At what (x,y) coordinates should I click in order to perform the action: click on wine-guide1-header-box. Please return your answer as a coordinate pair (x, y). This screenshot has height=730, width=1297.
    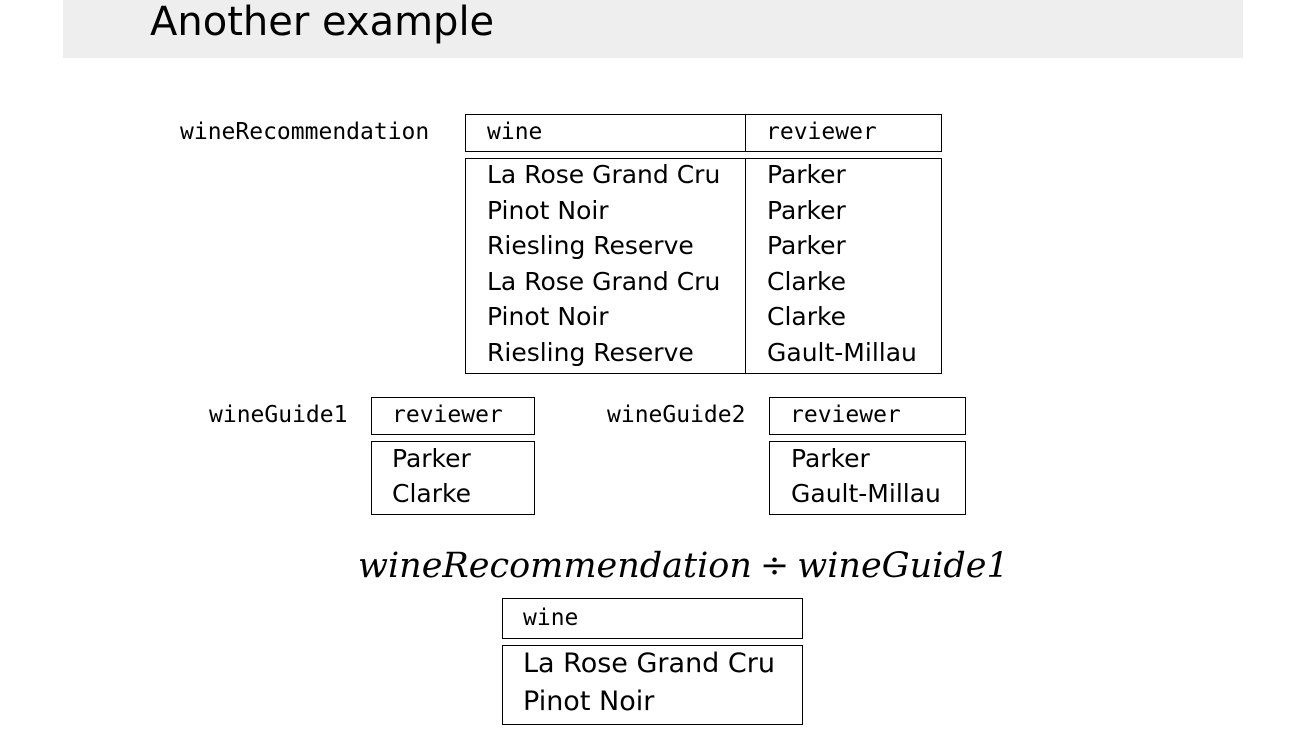
    Looking at the image, I should click on (453, 416).